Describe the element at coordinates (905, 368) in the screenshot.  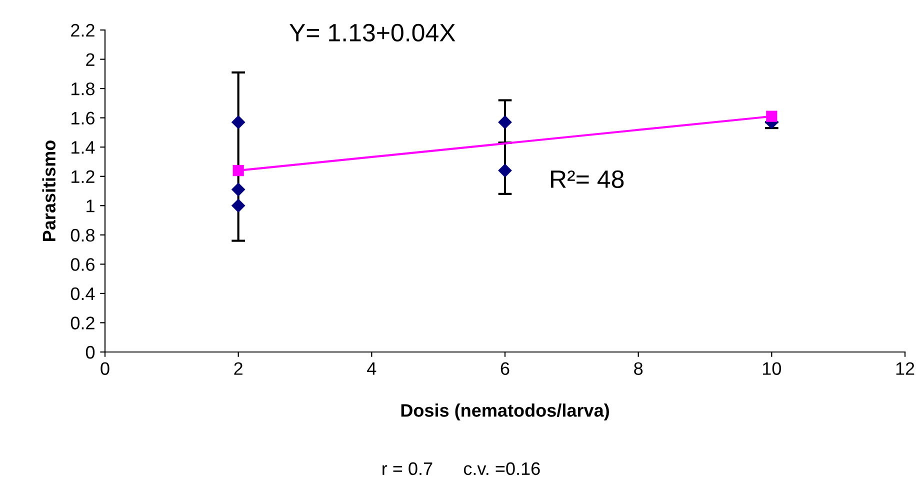
I see `x-tick-label: 12` at that location.